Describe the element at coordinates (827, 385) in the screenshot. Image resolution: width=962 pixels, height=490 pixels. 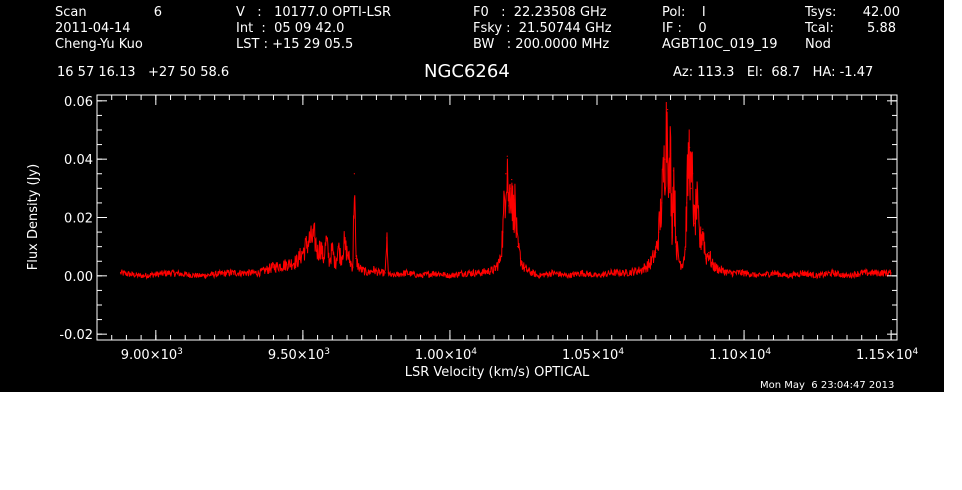
I see `plot-timestamp: Mon May 6 23:04:47 2013` at that location.